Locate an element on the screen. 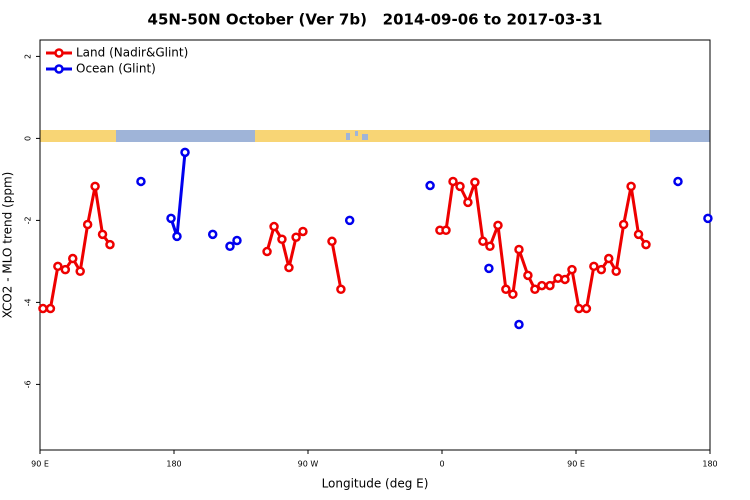  x-axis-label: Longitude (deg E) is located at coordinates (375, 484).